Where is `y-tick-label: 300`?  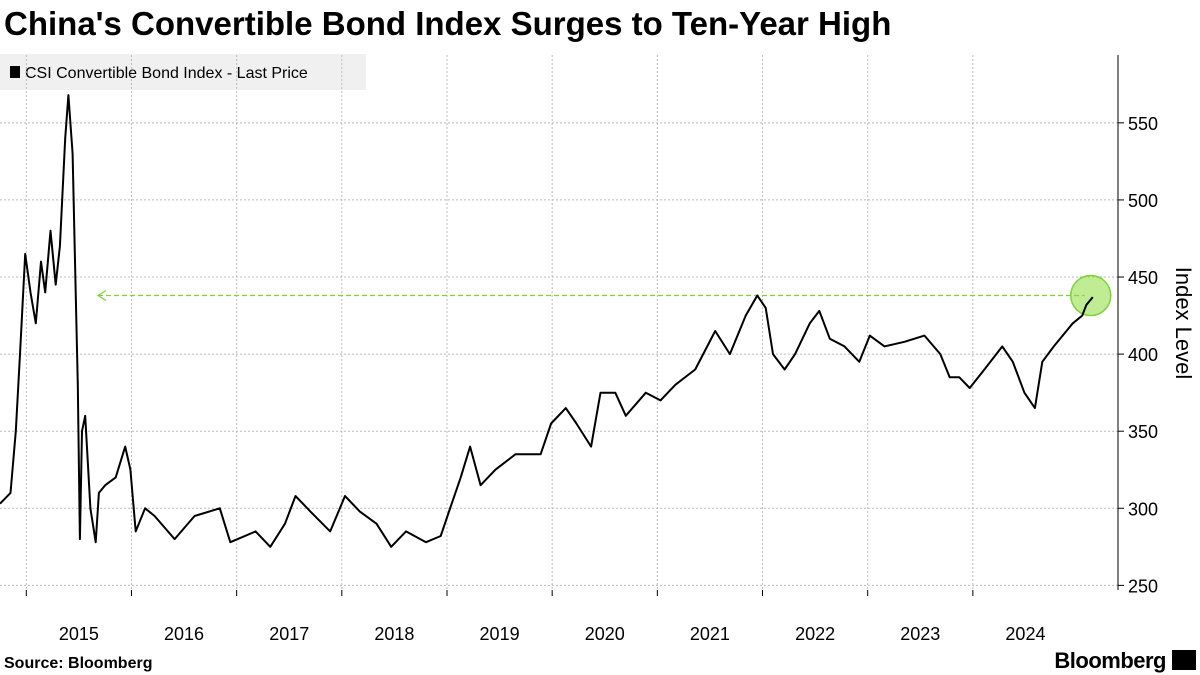 y-tick-label: 300 is located at coordinates (1143, 509).